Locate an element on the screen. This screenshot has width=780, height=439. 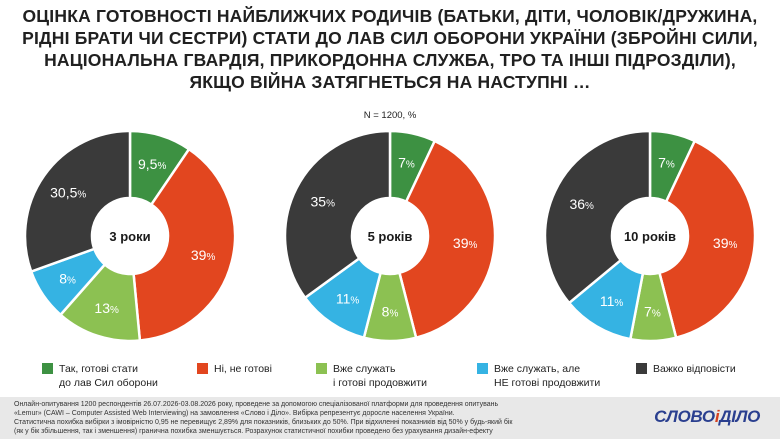
sample-note: N = 1200, % is located at coordinates (390, 115).